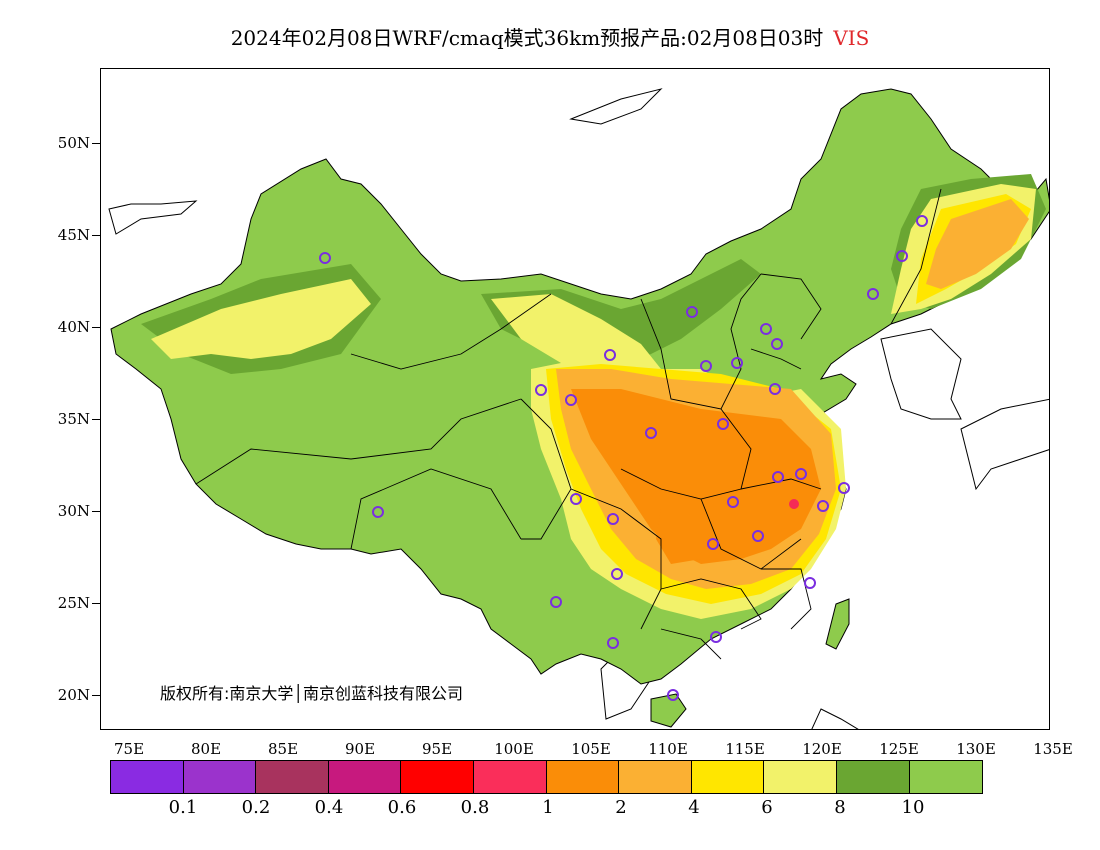 This screenshot has height=850, width=1100. Describe the element at coordinates (840, 807) in the screenshot. I see `legend-label: 8` at that location.